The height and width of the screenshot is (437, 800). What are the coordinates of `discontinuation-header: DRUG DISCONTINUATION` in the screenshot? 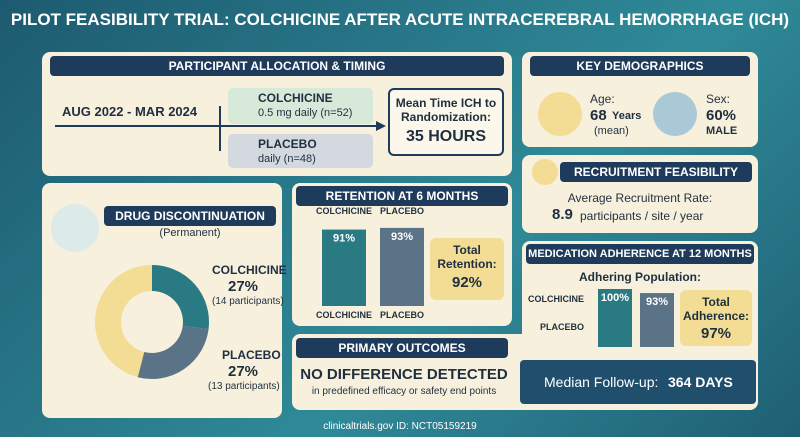 It's located at (190, 216).